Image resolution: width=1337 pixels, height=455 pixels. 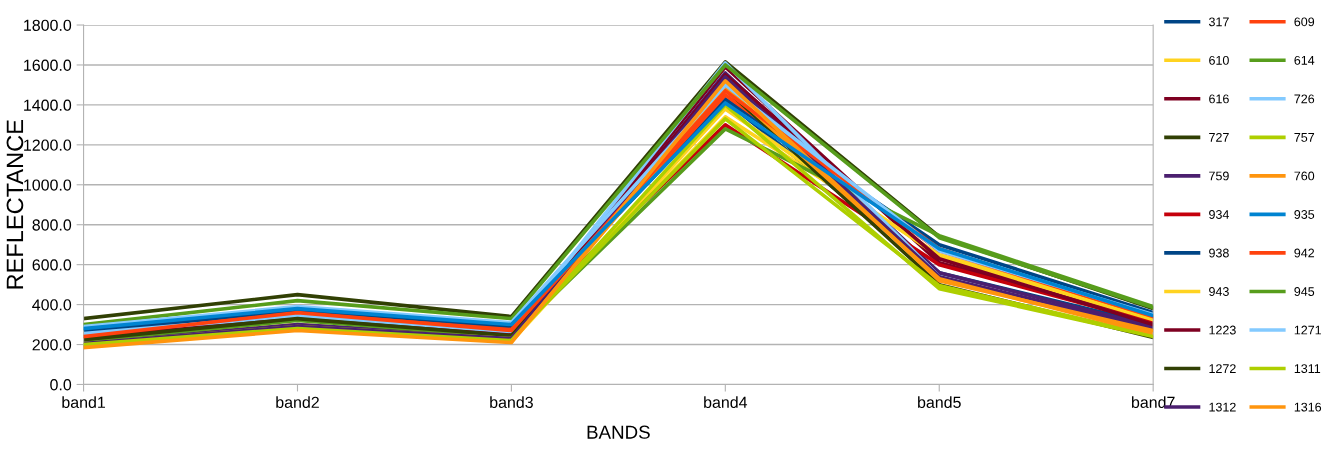 I want to click on legend-label: 610, so click(x=1219, y=60).